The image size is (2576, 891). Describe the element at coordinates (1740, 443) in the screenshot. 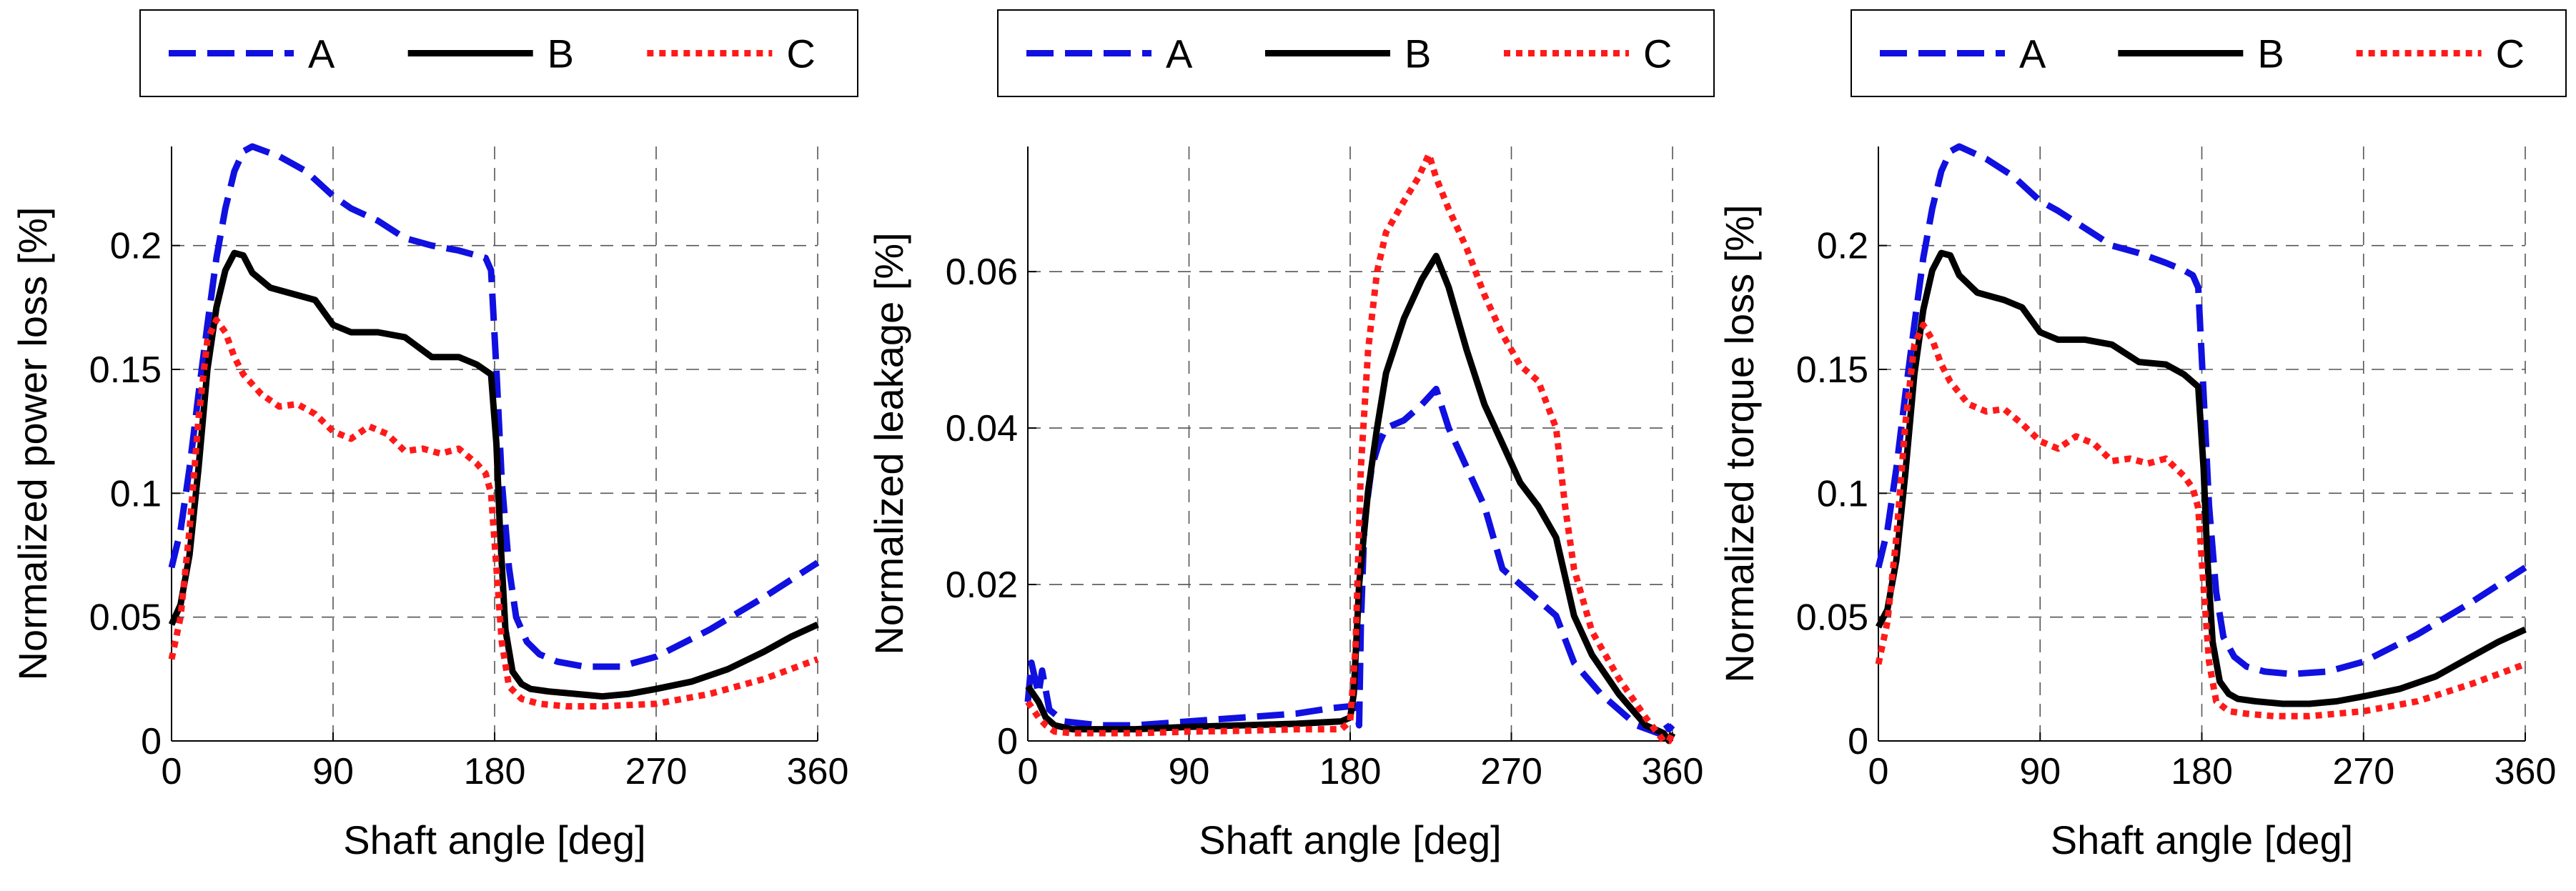

I see `y-axis-label: Normalized torque loss [%]` at that location.